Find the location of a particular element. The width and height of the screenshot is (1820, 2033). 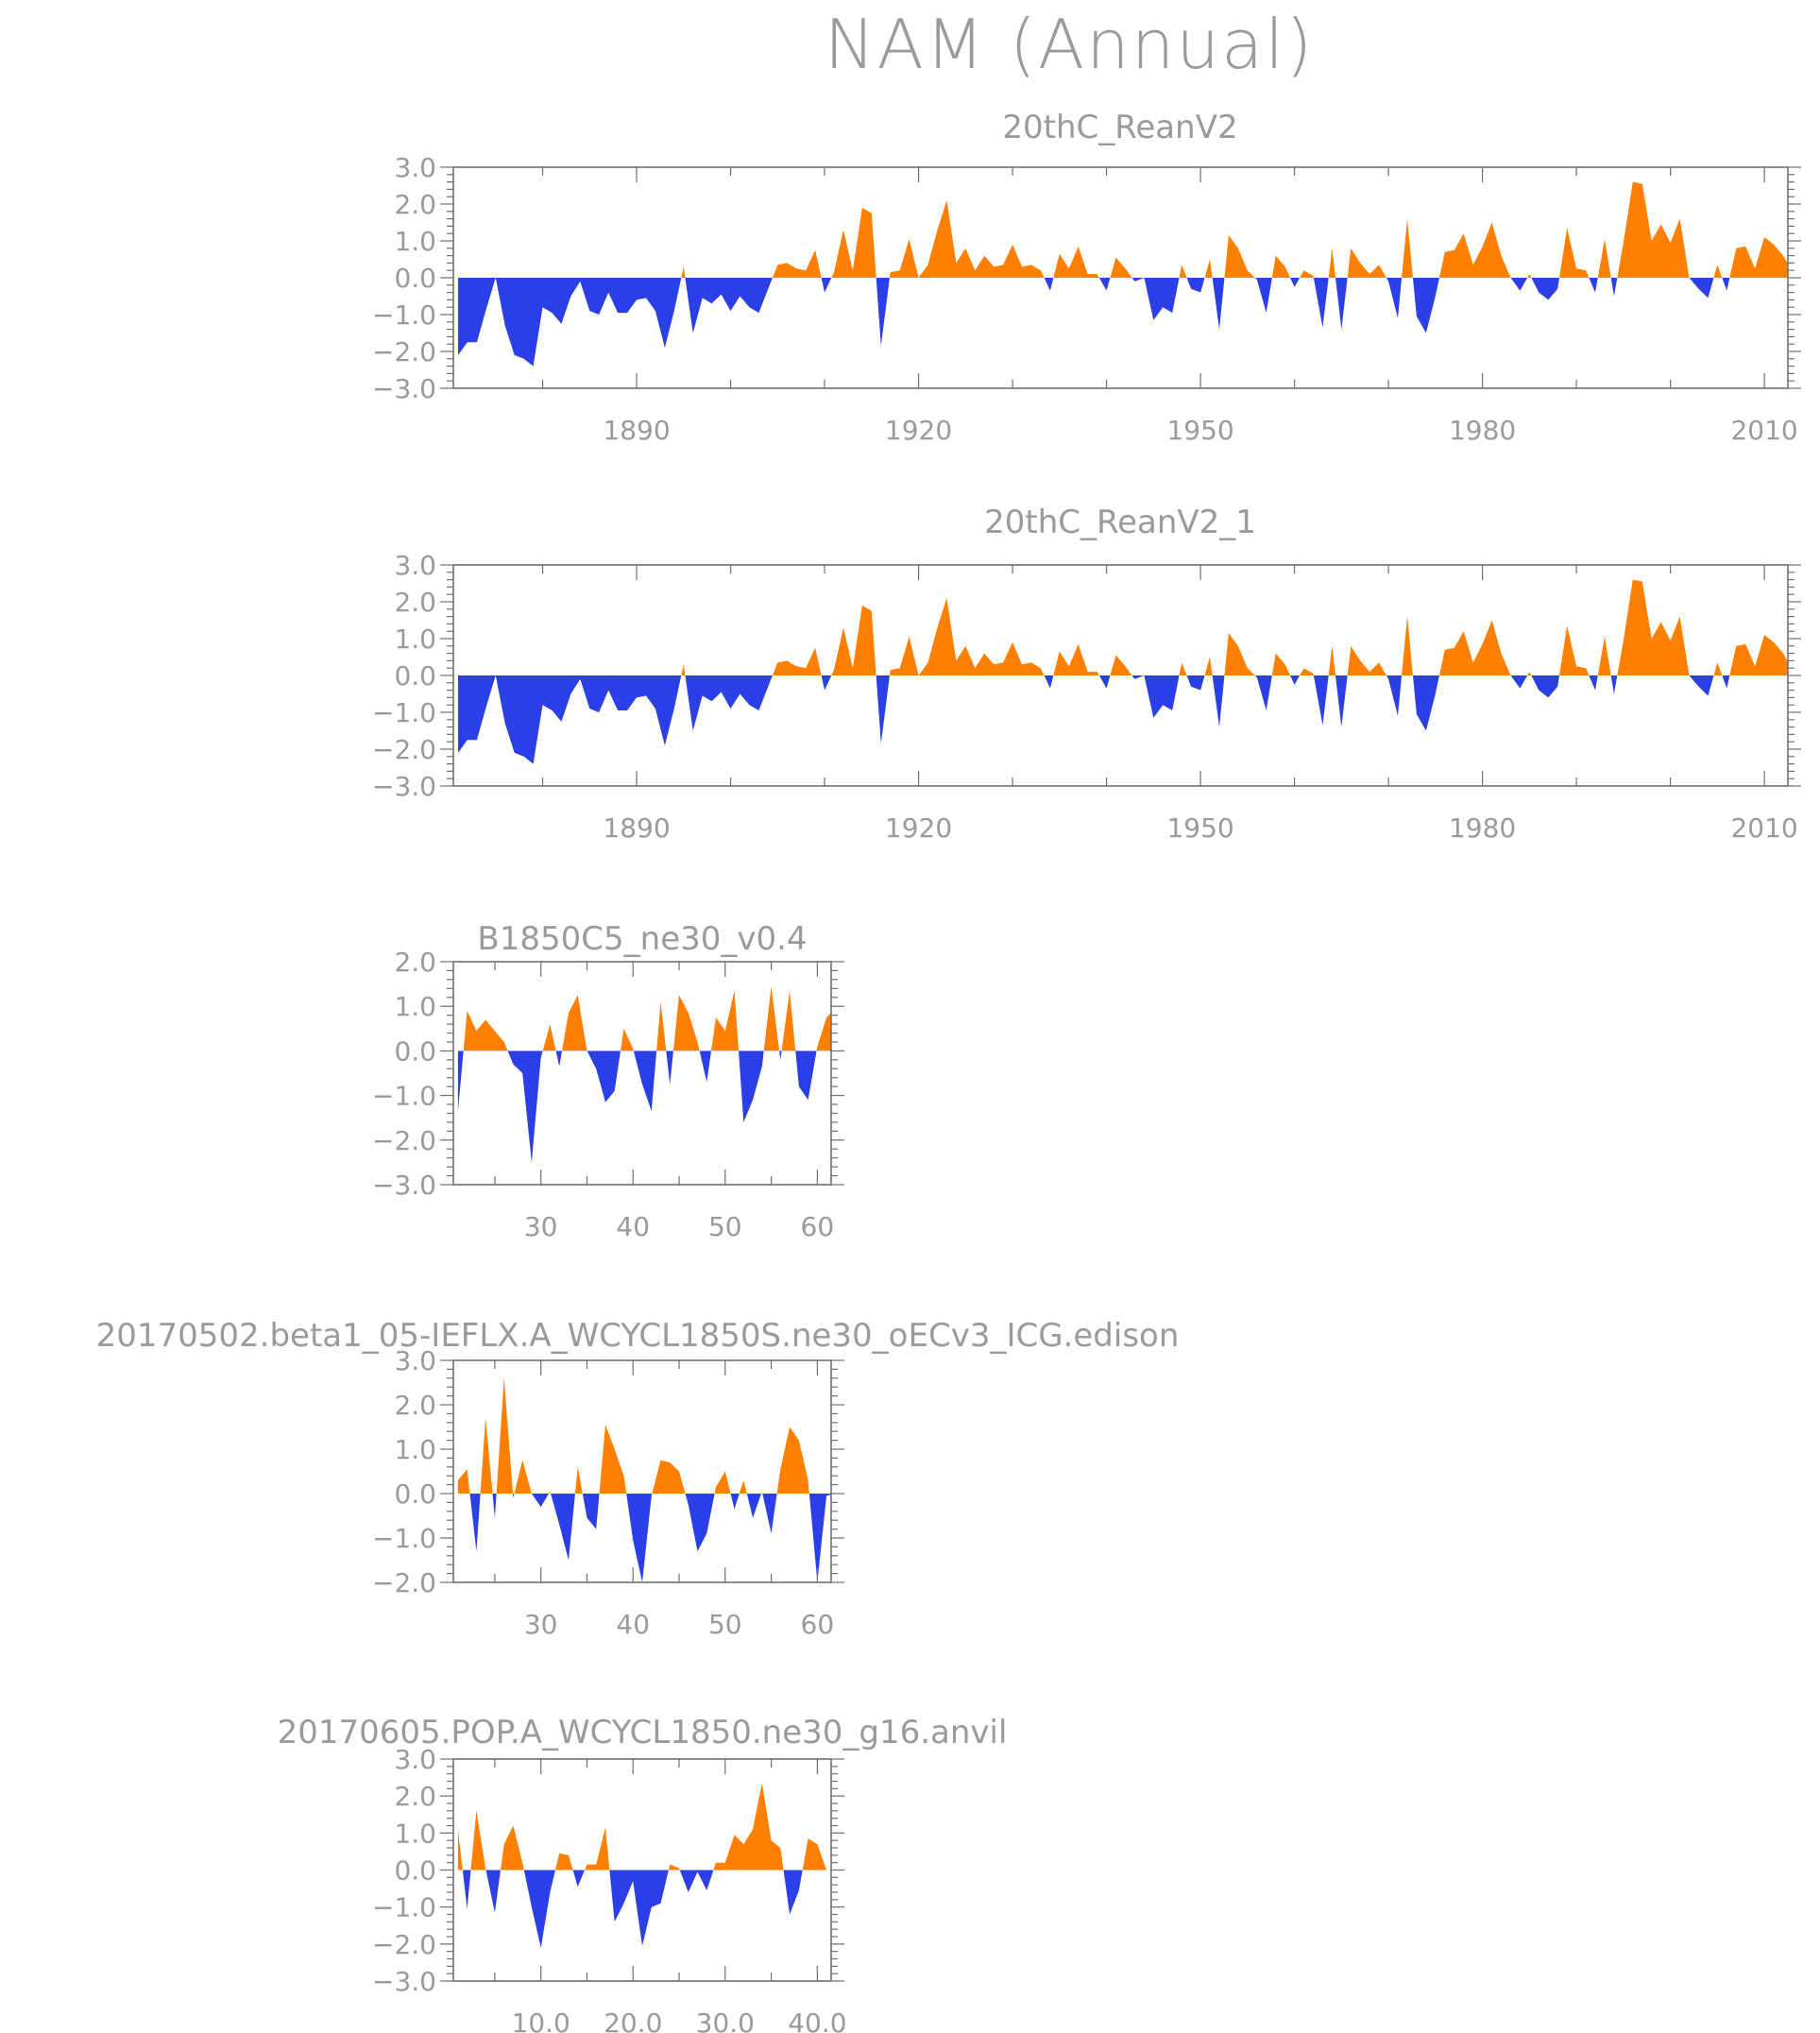

x-tick-label: 10.0 is located at coordinates (541, 2020).